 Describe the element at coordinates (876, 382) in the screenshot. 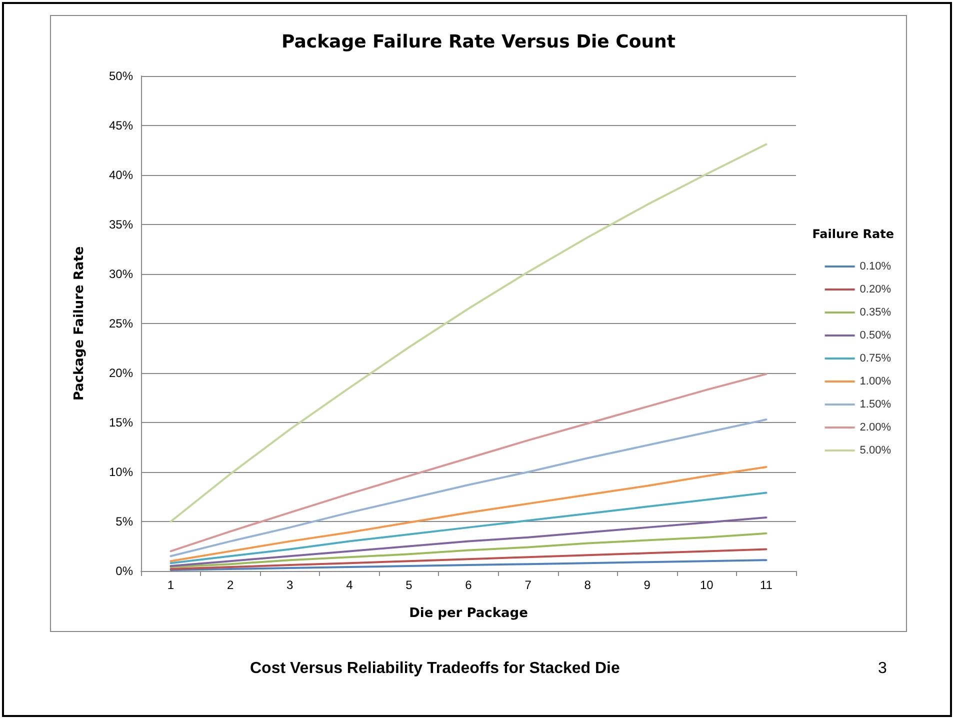

I see `legend-label: 1.00%` at that location.